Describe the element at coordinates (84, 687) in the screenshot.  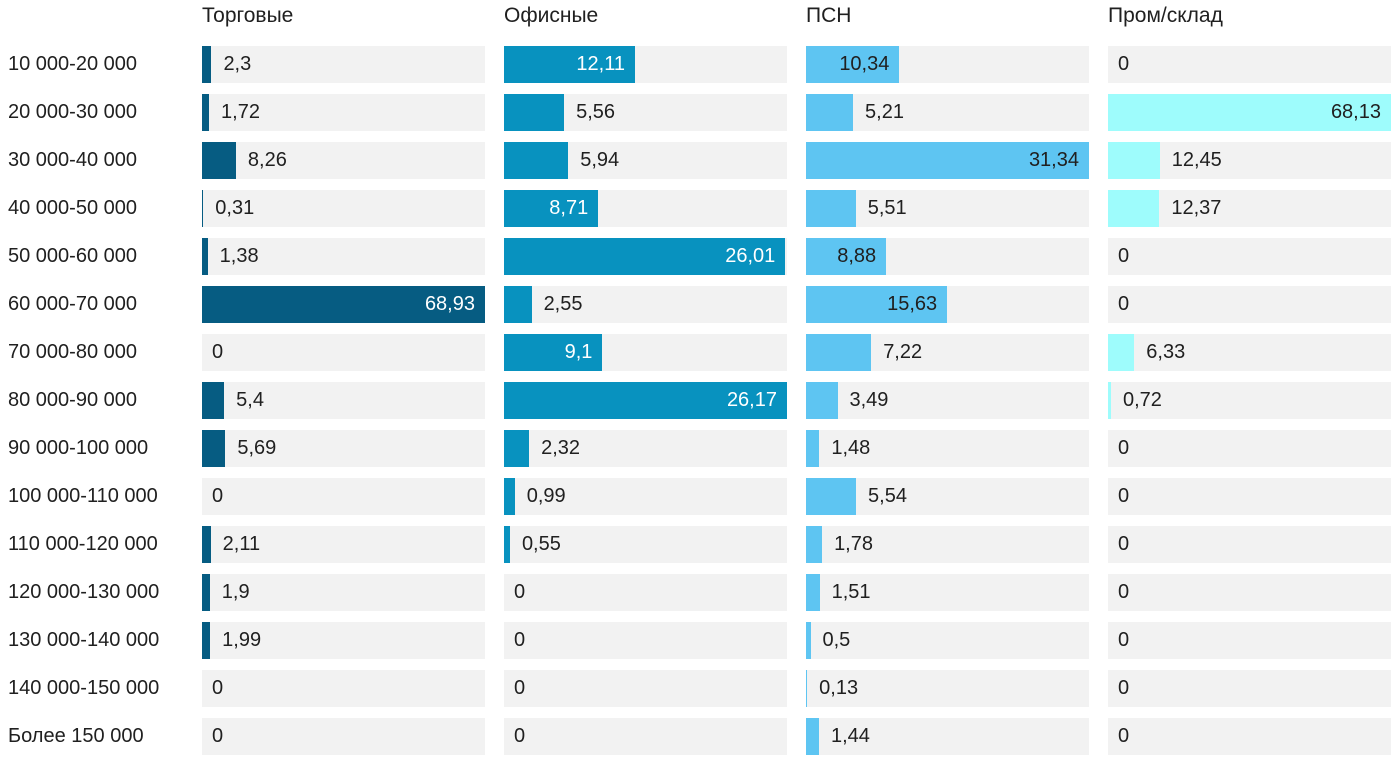
I see `row-label: 140 000-150 000` at that location.